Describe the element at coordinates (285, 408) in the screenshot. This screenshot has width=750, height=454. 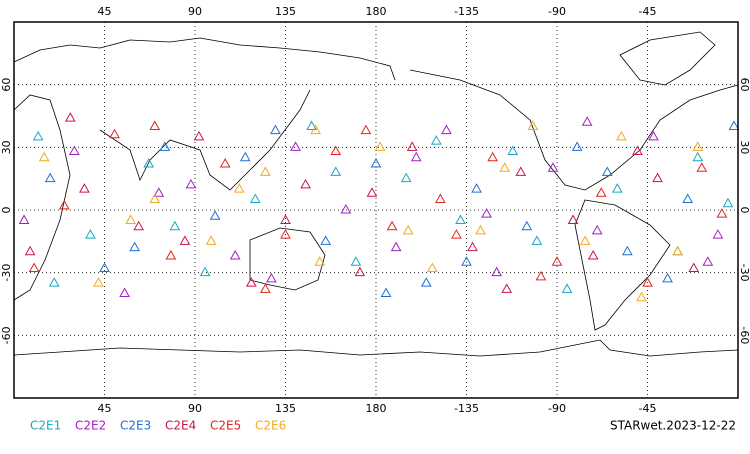
I see `x-tick-label: 135` at that location.